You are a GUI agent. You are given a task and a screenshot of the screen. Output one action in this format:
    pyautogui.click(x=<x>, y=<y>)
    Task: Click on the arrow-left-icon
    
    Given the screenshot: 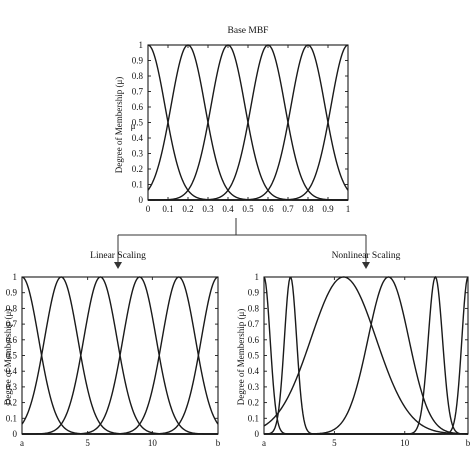 What is the action you would take?
    pyautogui.click(x=118, y=265)
    